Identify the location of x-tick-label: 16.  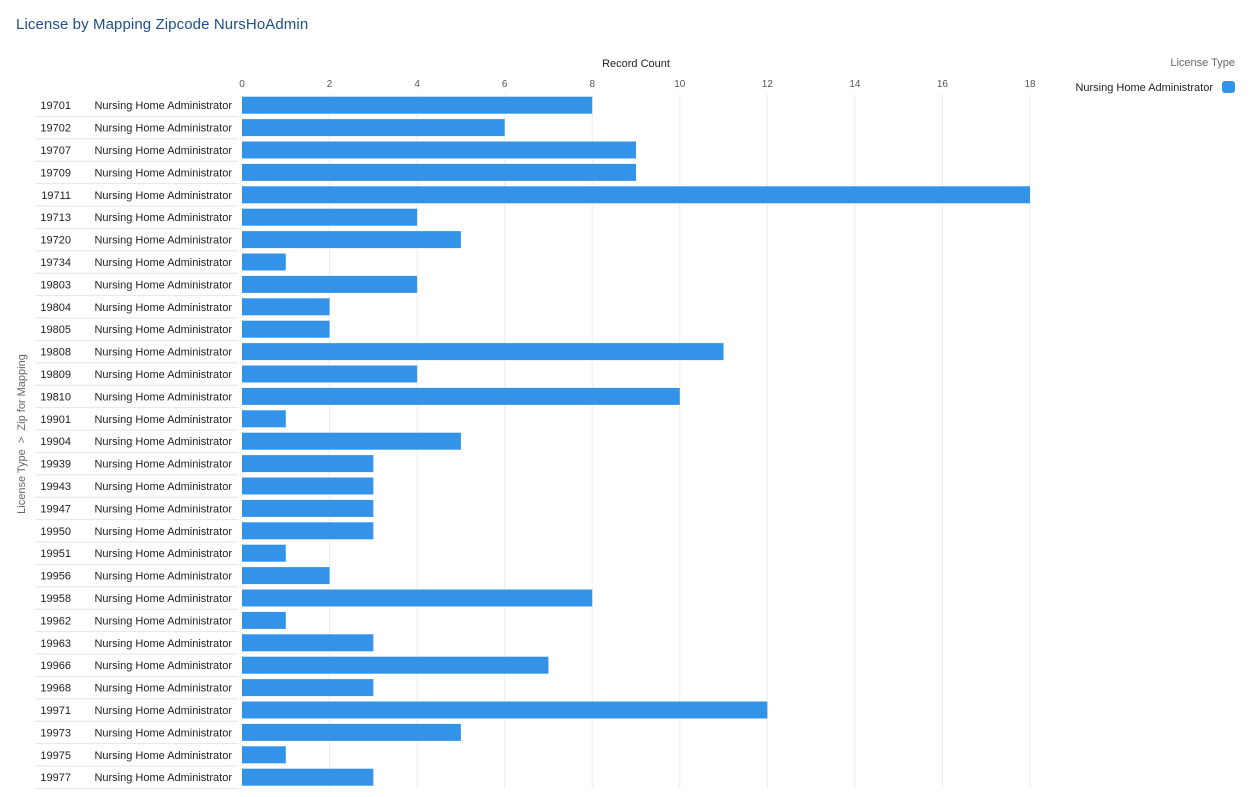
(943, 84).